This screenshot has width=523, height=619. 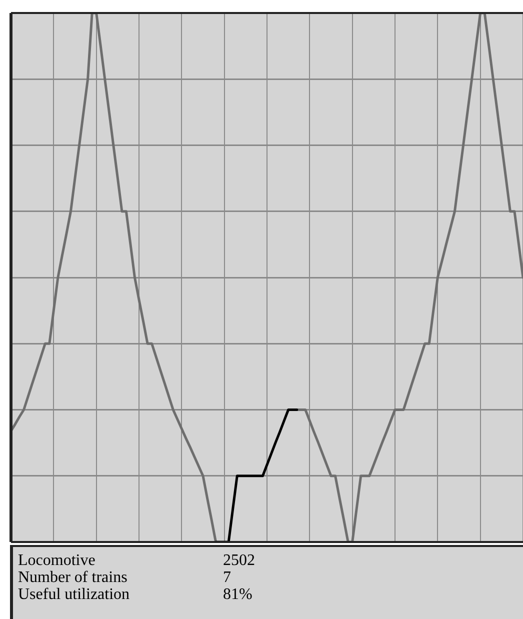 I want to click on text: Locomotive, so click(x=57, y=560).